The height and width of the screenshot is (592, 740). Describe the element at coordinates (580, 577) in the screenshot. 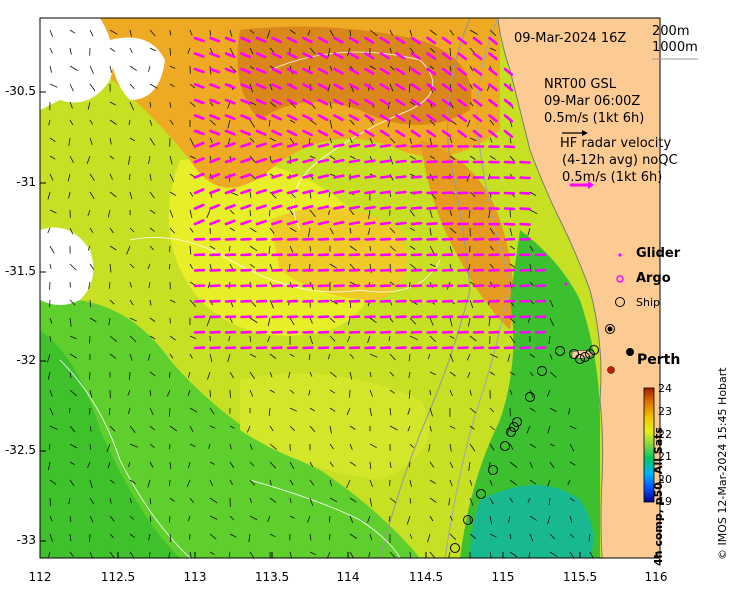

I see `x-tick-115.5: 115.5` at that location.